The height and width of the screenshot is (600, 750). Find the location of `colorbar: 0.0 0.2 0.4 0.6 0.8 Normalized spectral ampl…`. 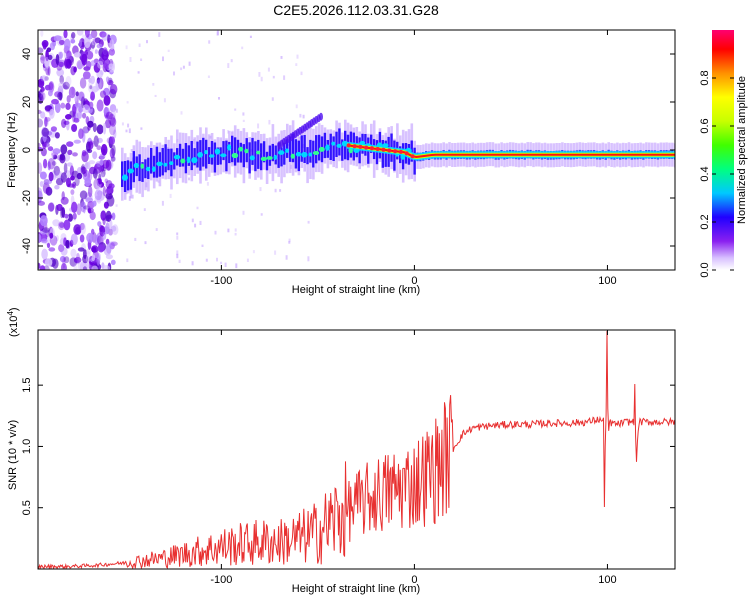

colorbar: 0.0 0.2 0.4 0.6 0.8 Normalized spectral ampl… is located at coordinates (723, 154).